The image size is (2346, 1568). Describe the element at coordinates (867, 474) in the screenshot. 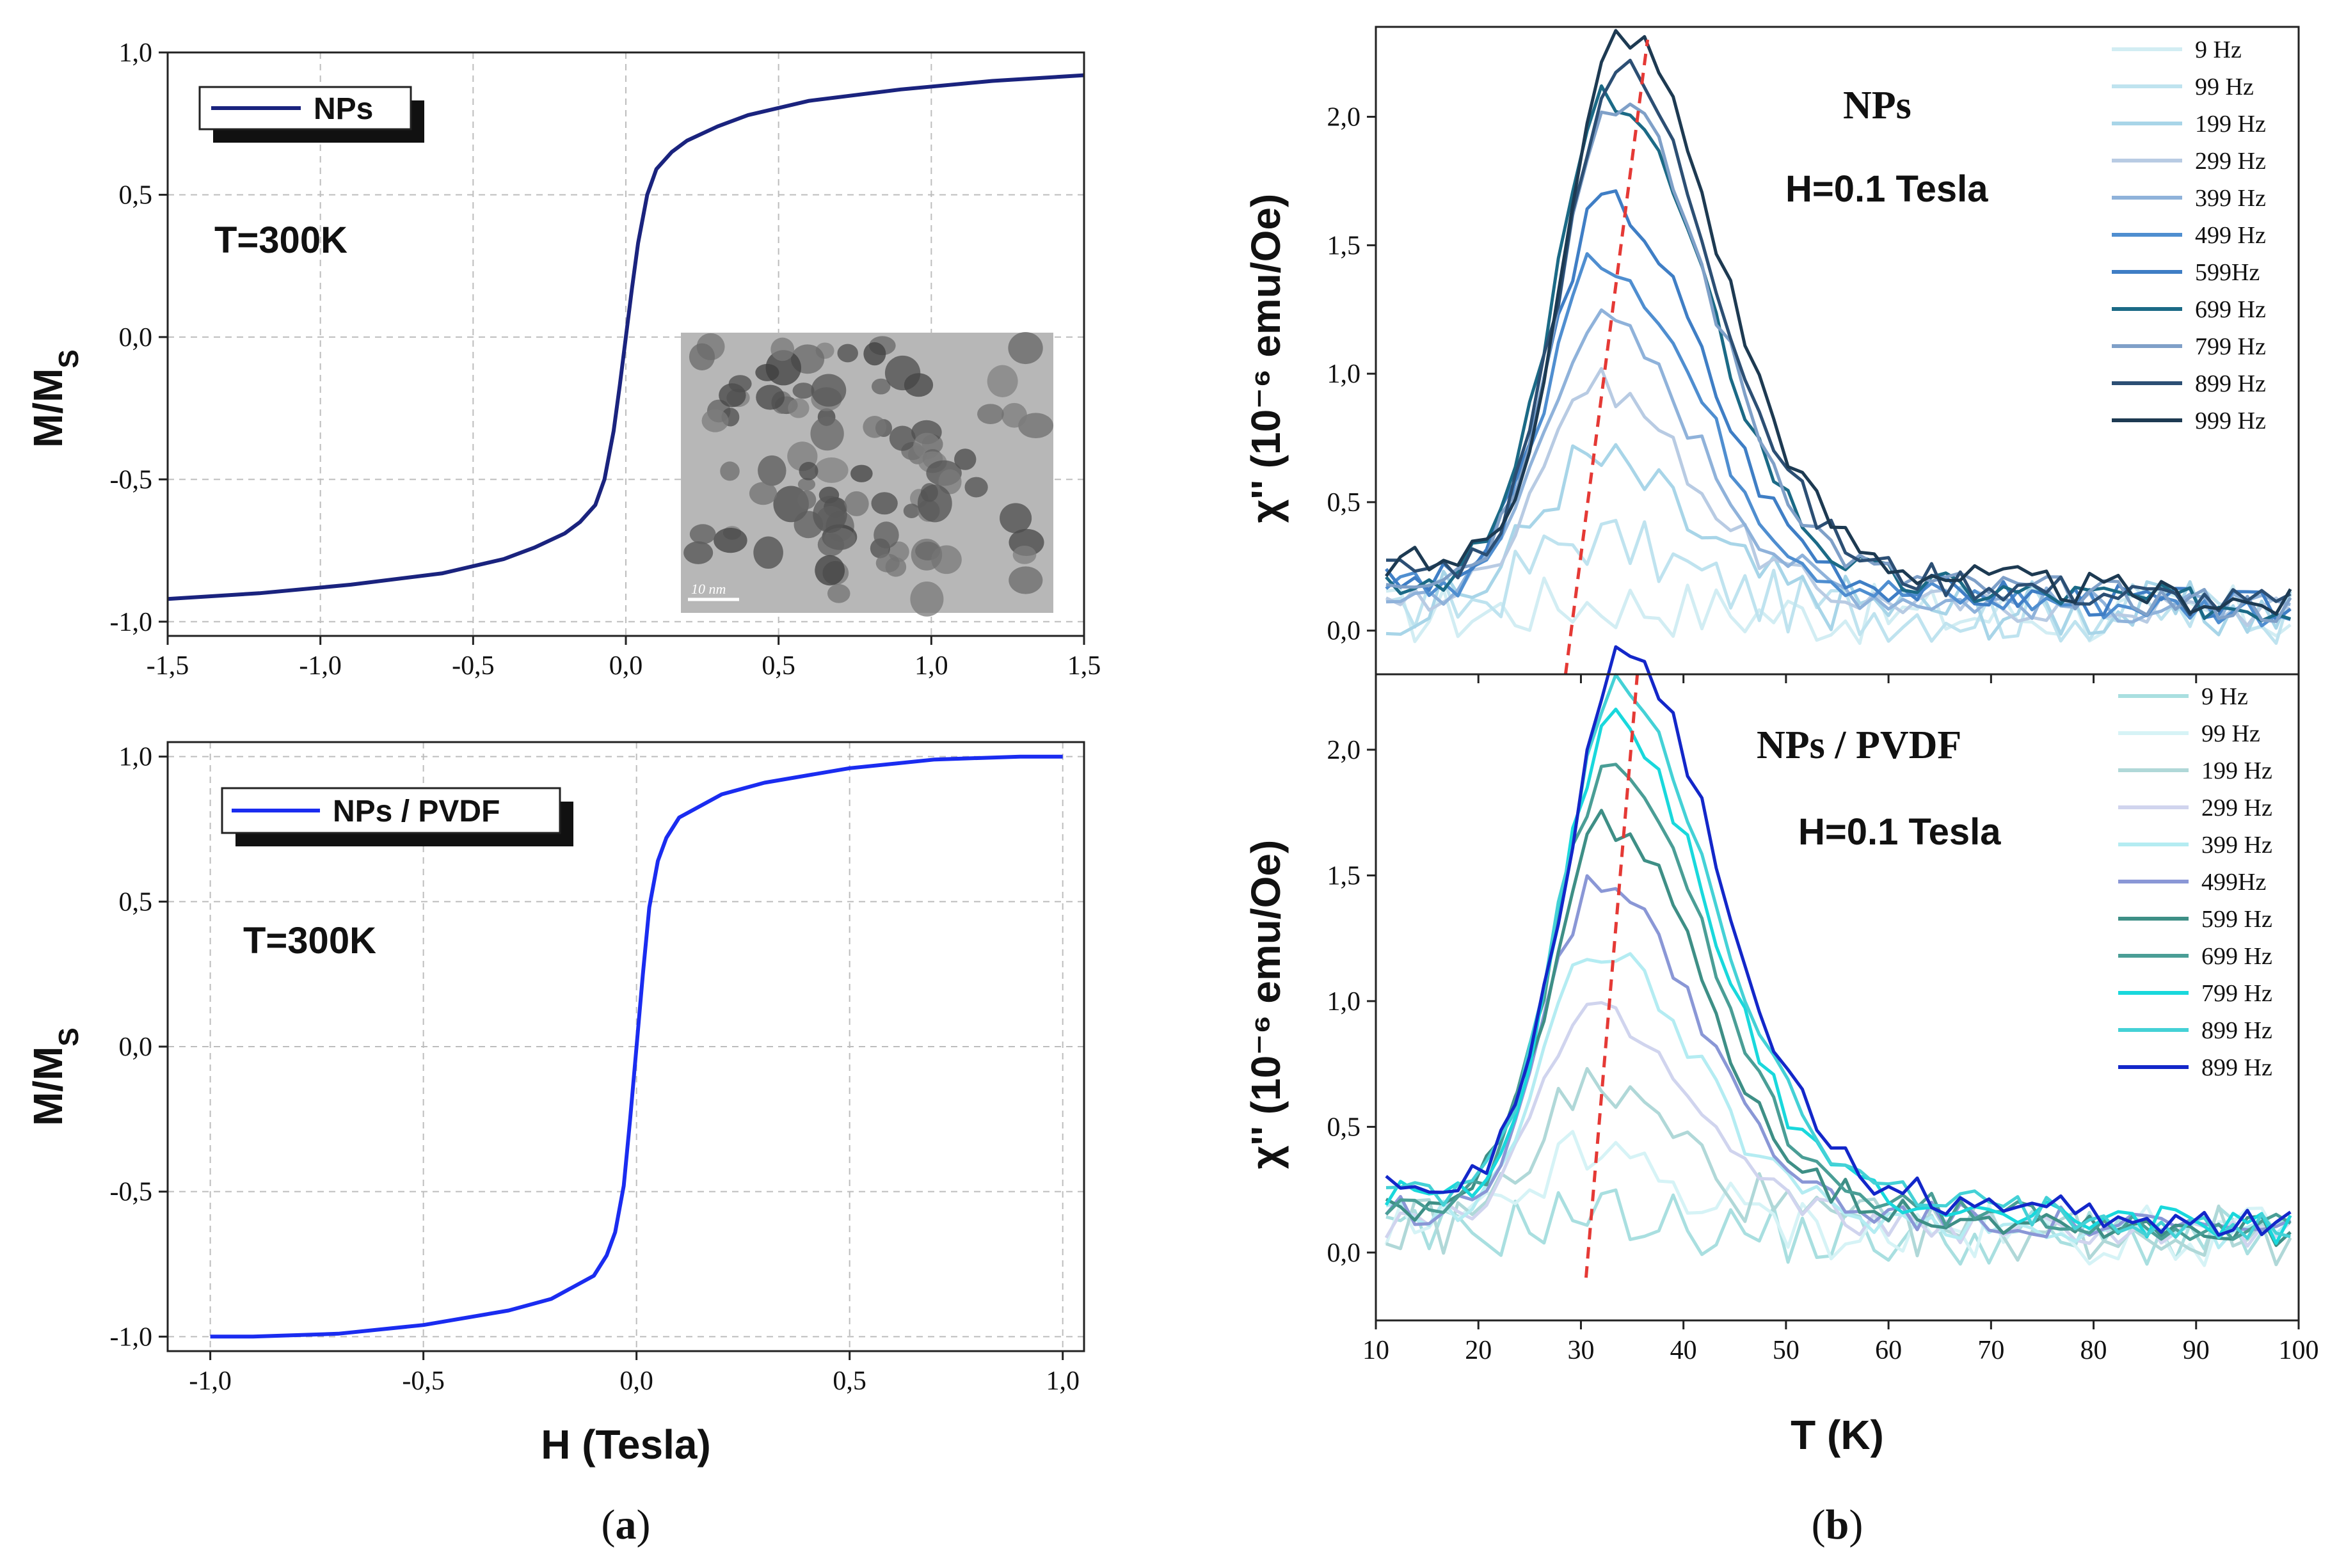

I see `tem-inset-image: 10 nm` at that location.